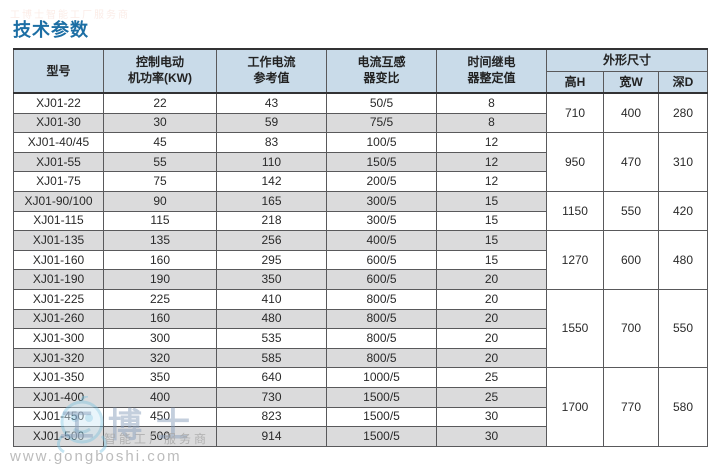 This screenshot has height=470, width=720. What do you see at coordinates (381, 260) in the screenshot?
I see `ct-ratio-cell: 600/5` at bounding box center [381, 260].